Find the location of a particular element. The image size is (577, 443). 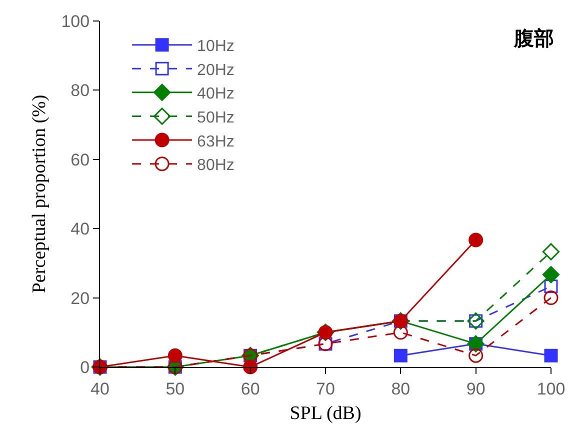

x-tick-label: 70 is located at coordinates (325, 388).